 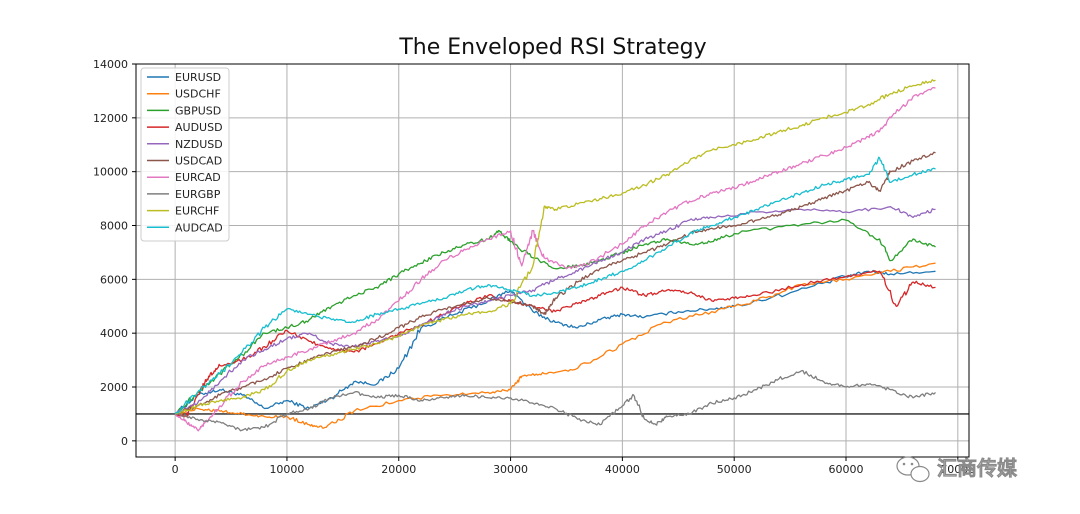 What do you see at coordinates (734, 469) in the screenshot?
I see `x-tick-label: 50000` at bounding box center [734, 469].